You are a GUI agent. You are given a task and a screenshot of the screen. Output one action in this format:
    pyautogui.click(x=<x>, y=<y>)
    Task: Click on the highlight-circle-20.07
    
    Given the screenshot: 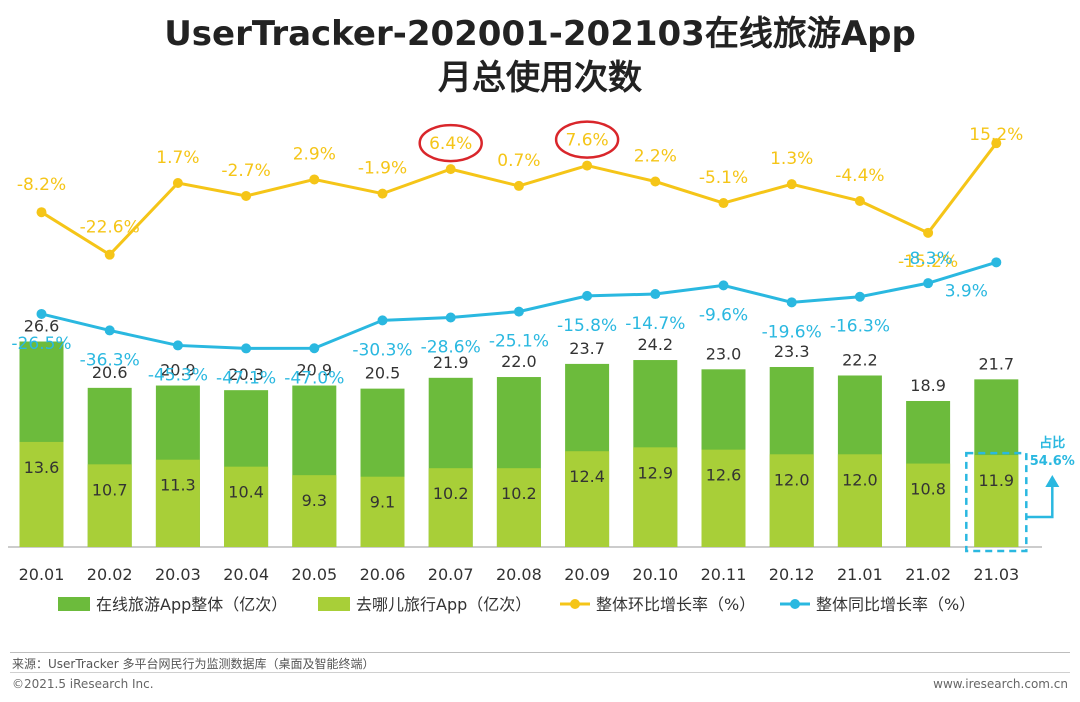 What is the action you would take?
    pyautogui.click(x=450, y=143)
    